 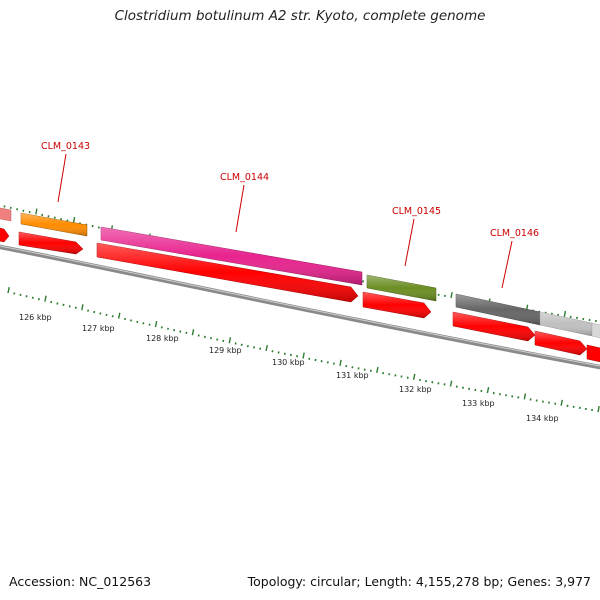 I want to click on scale-label: 126 kbp, so click(x=35, y=317).